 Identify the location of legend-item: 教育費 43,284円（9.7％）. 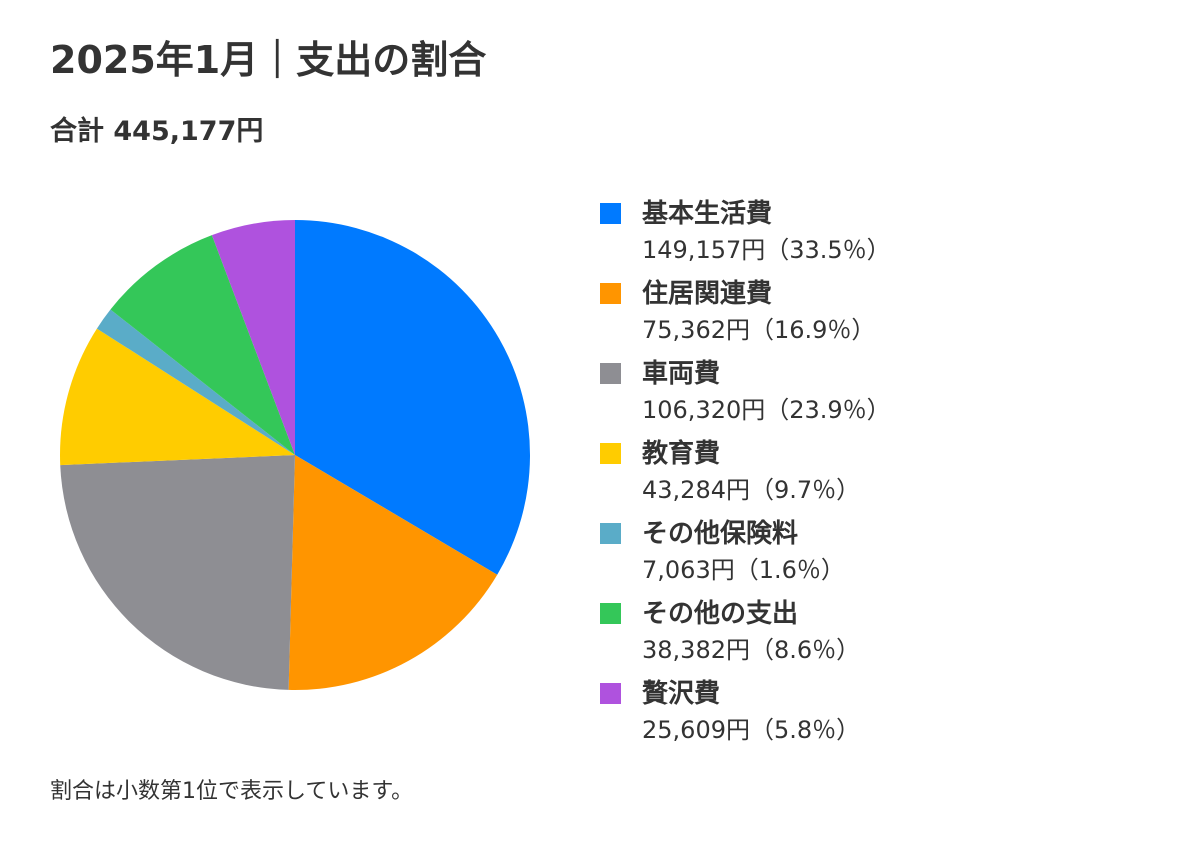
(888, 476).